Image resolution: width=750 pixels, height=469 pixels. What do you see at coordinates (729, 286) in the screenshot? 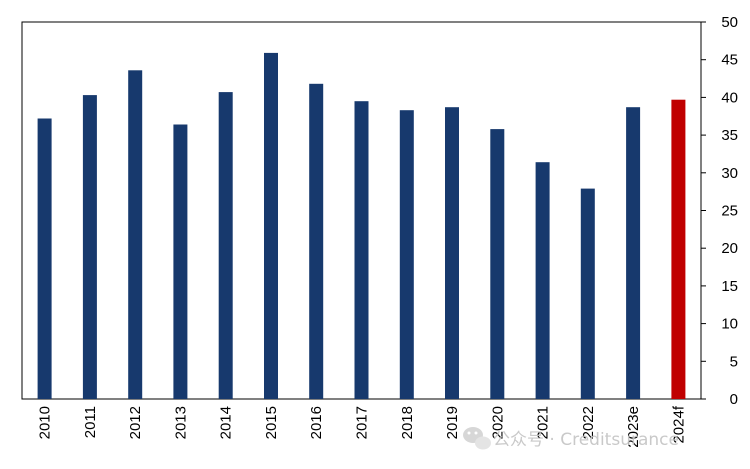
I see `y-tick-label-15: 15` at bounding box center [729, 286].